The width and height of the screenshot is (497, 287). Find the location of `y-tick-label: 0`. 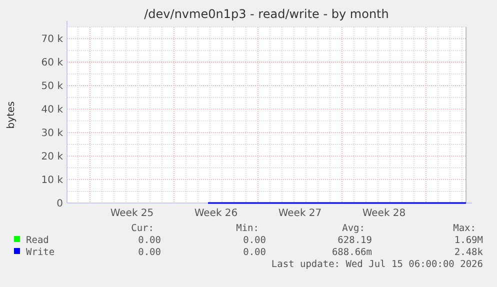

y-tick-label: 0 is located at coordinates (59, 204).